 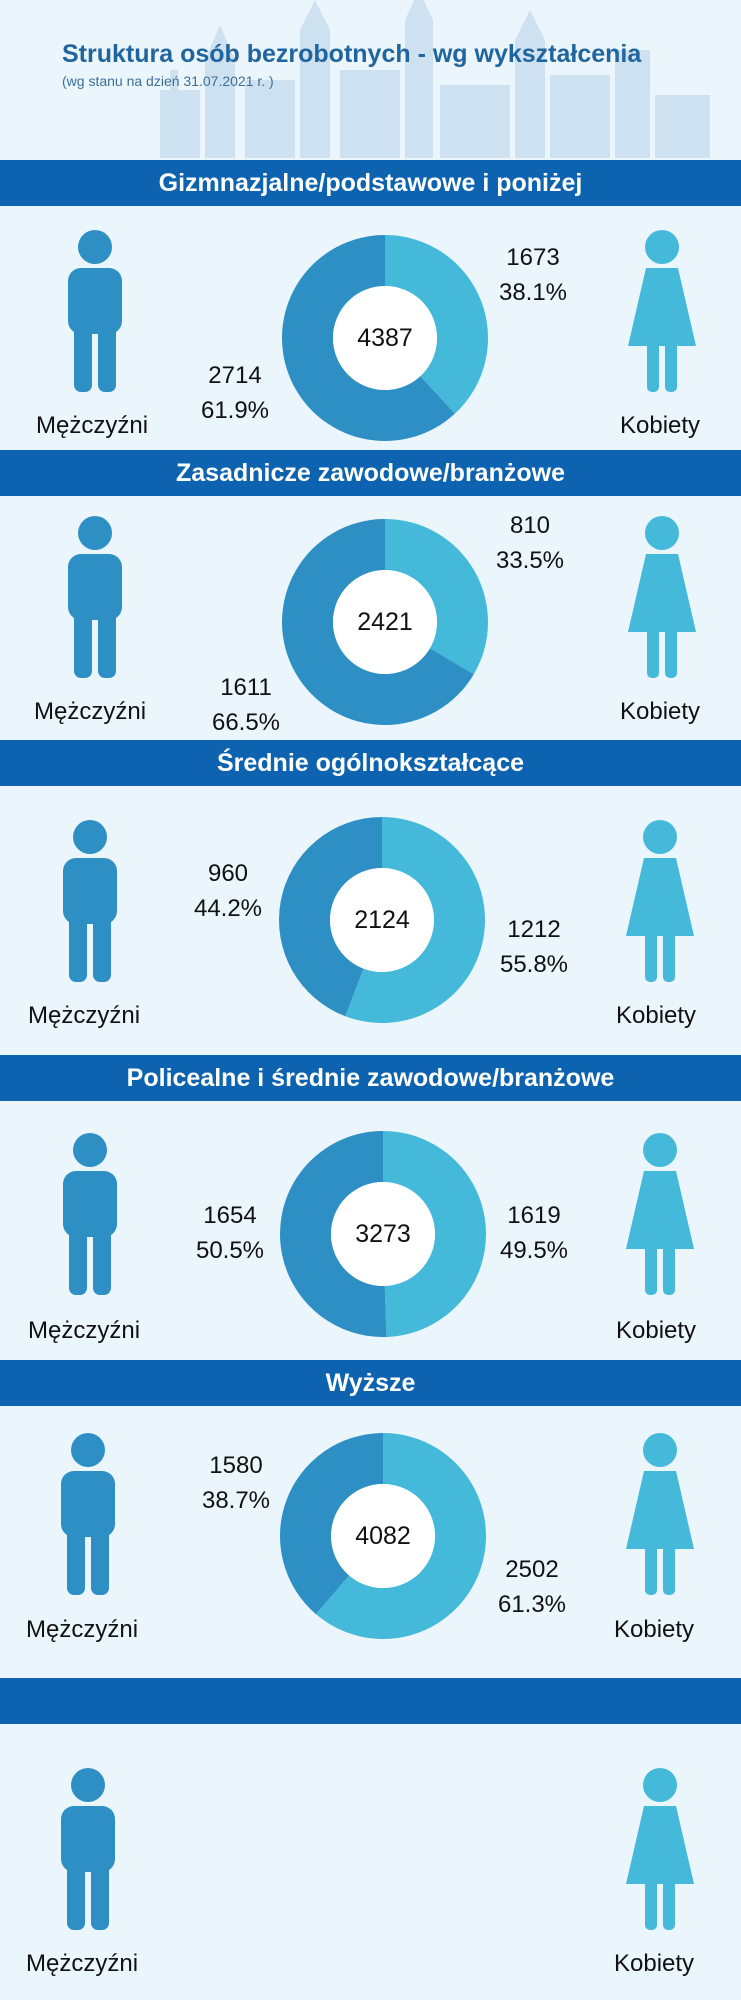 I want to click on total-value: 2124, so click(x=382, y=920).